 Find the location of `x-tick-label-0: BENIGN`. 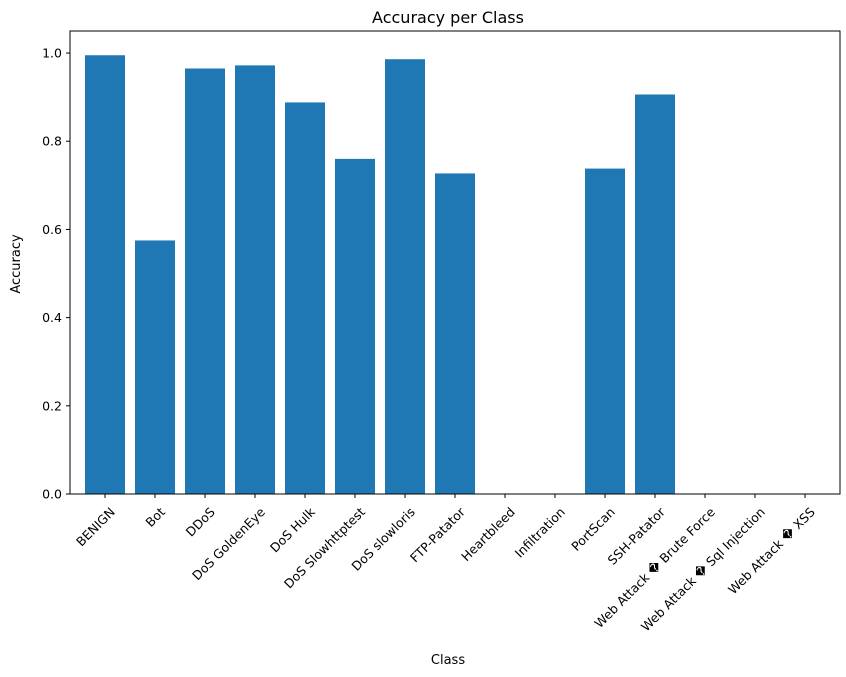

x-tick-label-0: BENIGN is located at coordinates (95, 526).